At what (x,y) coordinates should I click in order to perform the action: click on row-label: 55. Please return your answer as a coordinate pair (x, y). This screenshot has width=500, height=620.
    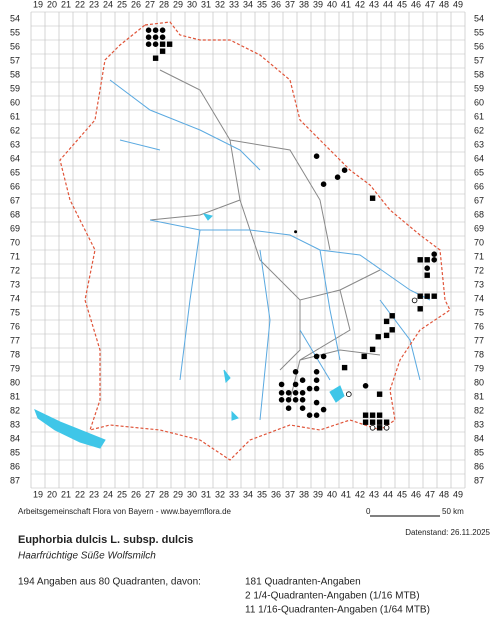
    Looking at the image, I should click on (15, 32).